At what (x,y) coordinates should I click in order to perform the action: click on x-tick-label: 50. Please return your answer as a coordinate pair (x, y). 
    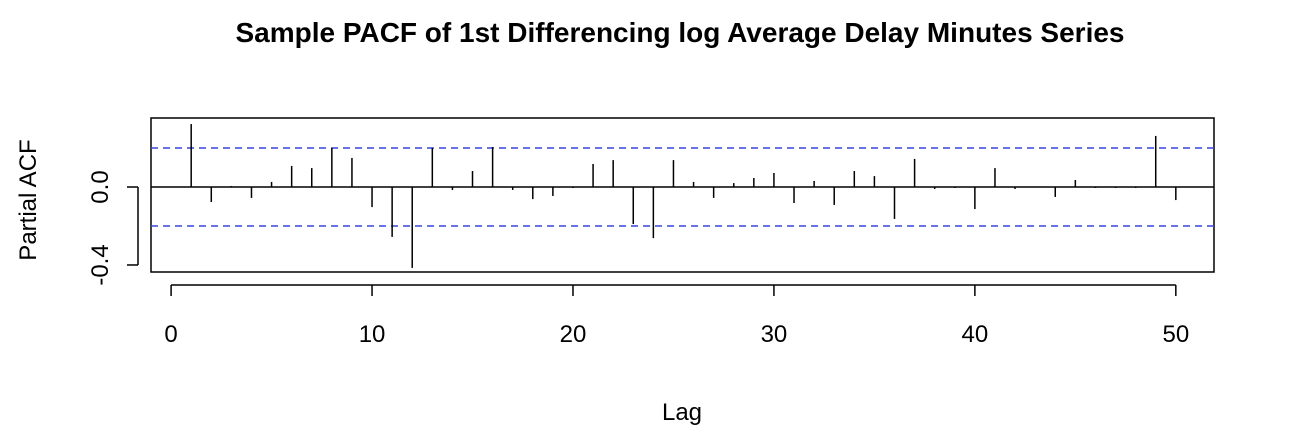
    Looking at the image, I should click on (1175, 334).